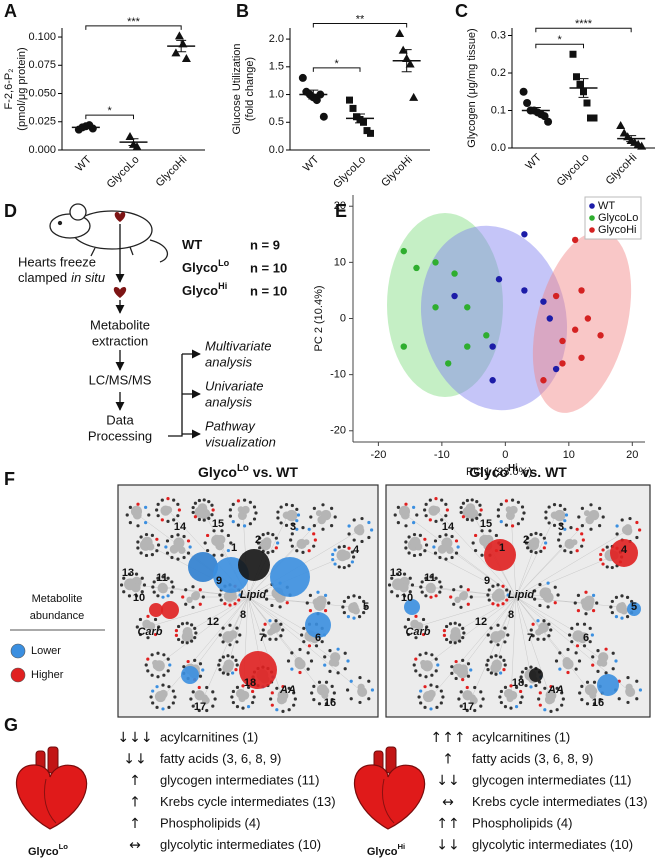 The width and height of the screenshot is (666, 863). I want to click on significance-label: **, so click(360, 19).